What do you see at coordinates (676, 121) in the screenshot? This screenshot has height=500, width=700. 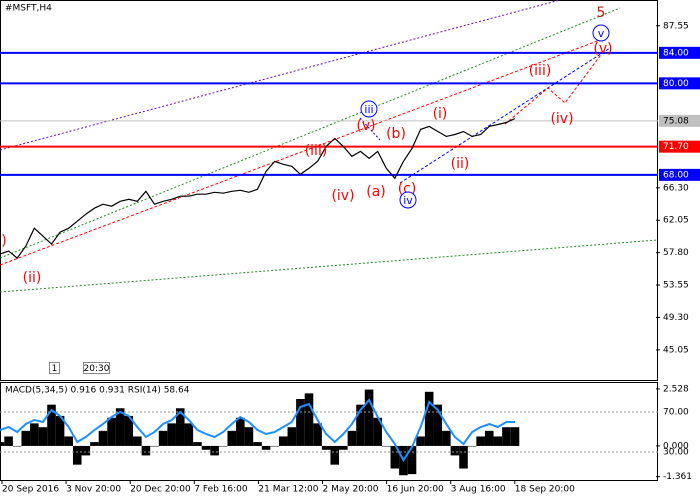 I see `level-label: 75.08` at bounding box center [676, 121].